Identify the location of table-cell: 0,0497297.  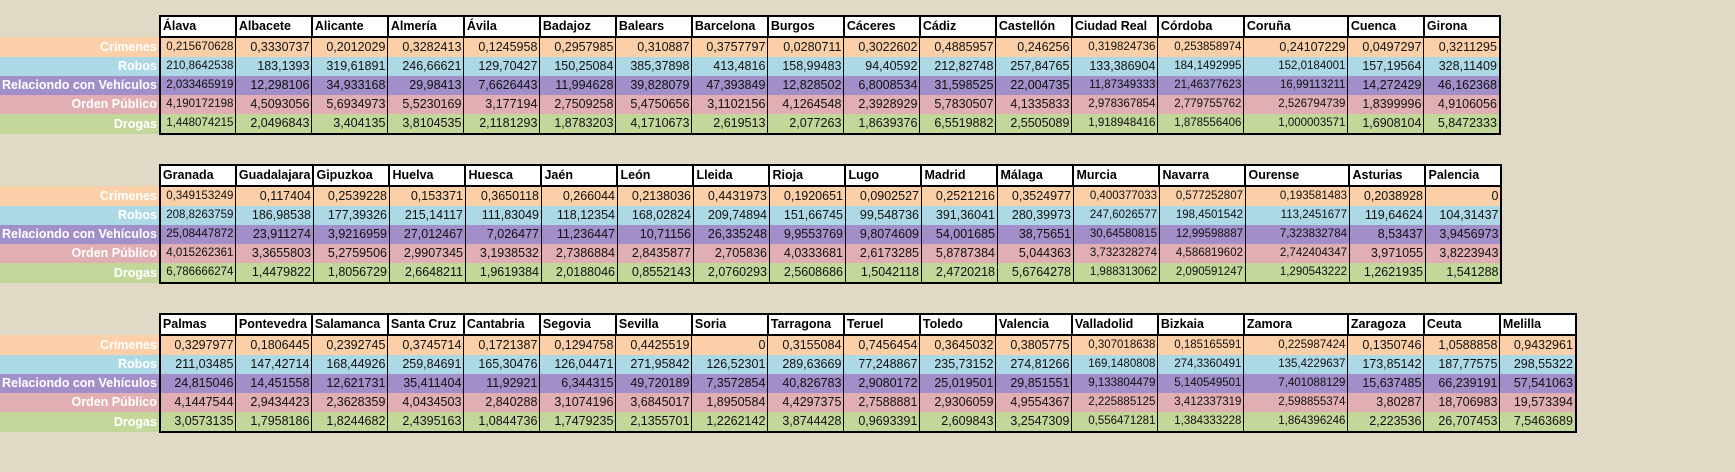
(1386, 47).